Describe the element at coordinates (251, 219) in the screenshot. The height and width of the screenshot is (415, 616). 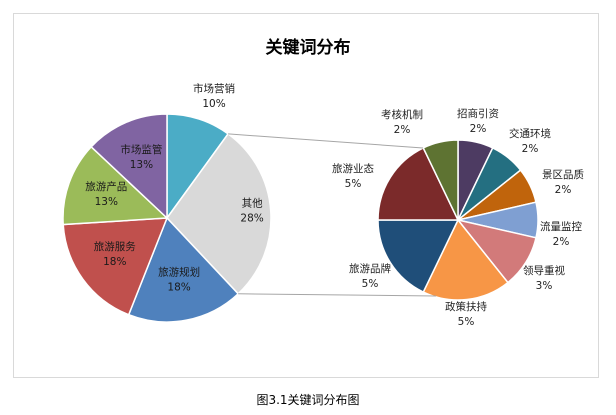
I see `main-slice-2-value: 28%` at that location.